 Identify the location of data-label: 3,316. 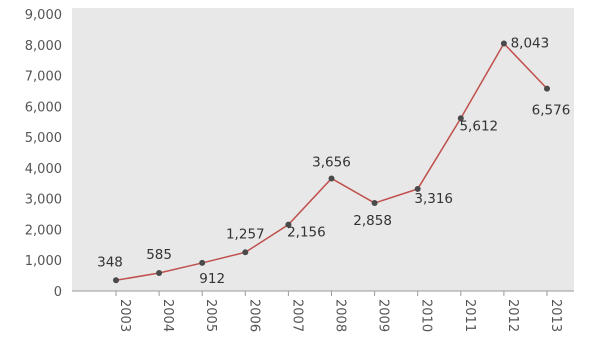
(433, 199).